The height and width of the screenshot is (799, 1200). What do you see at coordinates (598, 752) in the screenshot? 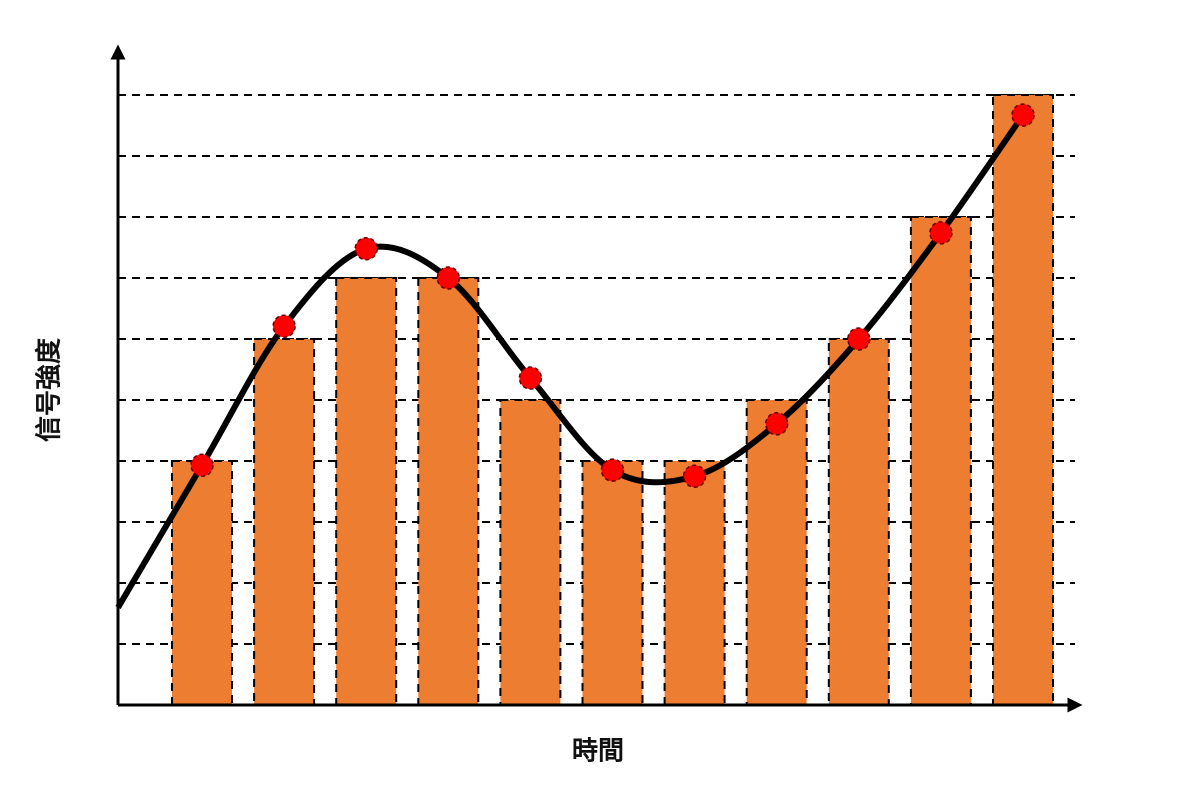
I see `x-axis-label: 時間` at bounding box center [598, 752].